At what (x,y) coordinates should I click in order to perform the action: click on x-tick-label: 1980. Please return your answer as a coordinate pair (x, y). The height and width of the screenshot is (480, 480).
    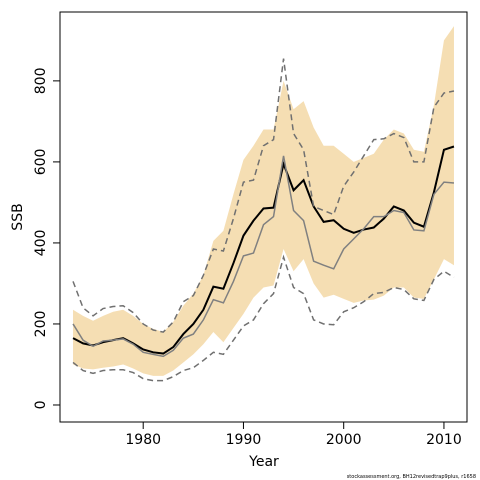
    Looking at the image, I should click on (143, 440).